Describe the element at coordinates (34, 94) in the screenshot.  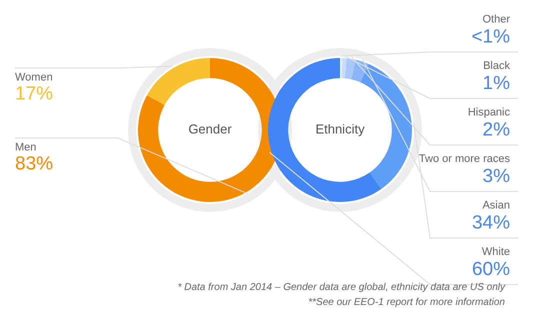
I see `data-label: 17%` at that location.